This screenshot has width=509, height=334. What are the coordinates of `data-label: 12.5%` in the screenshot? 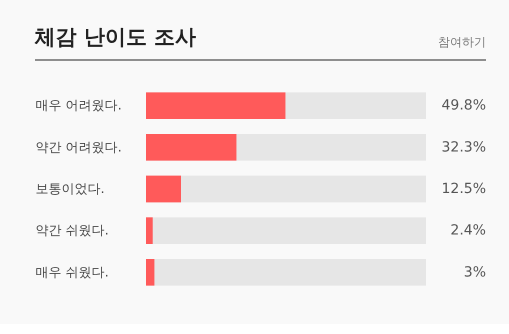 It's located at (464, 189).